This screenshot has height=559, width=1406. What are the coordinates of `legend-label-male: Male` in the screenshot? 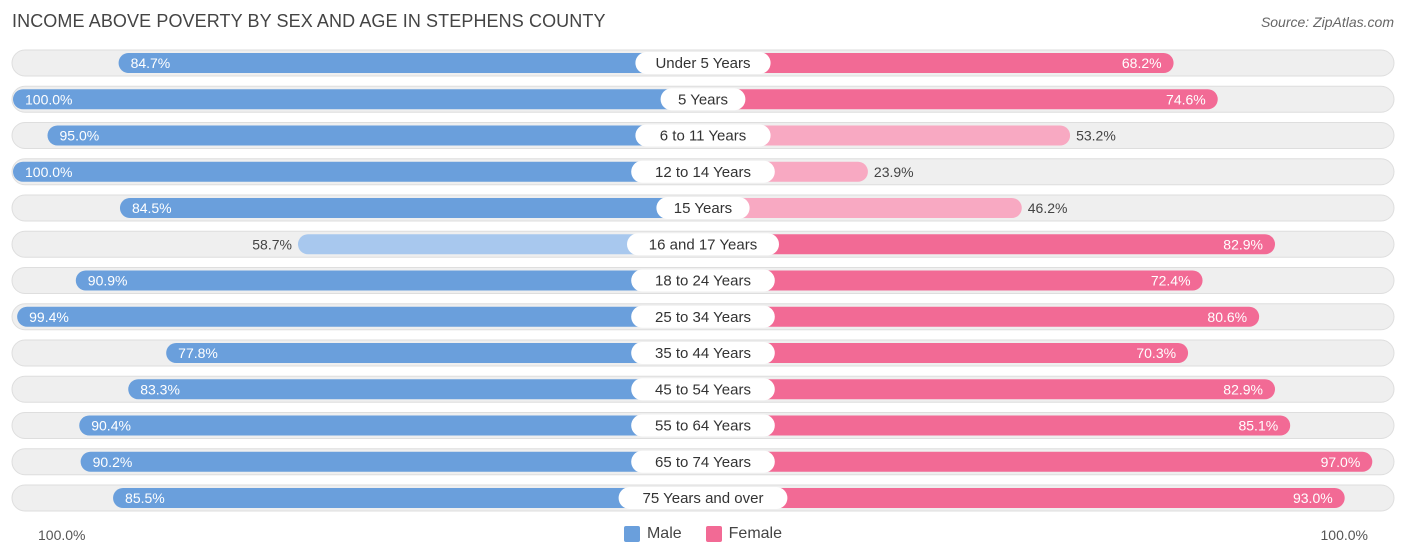 It's located at (664, 533).